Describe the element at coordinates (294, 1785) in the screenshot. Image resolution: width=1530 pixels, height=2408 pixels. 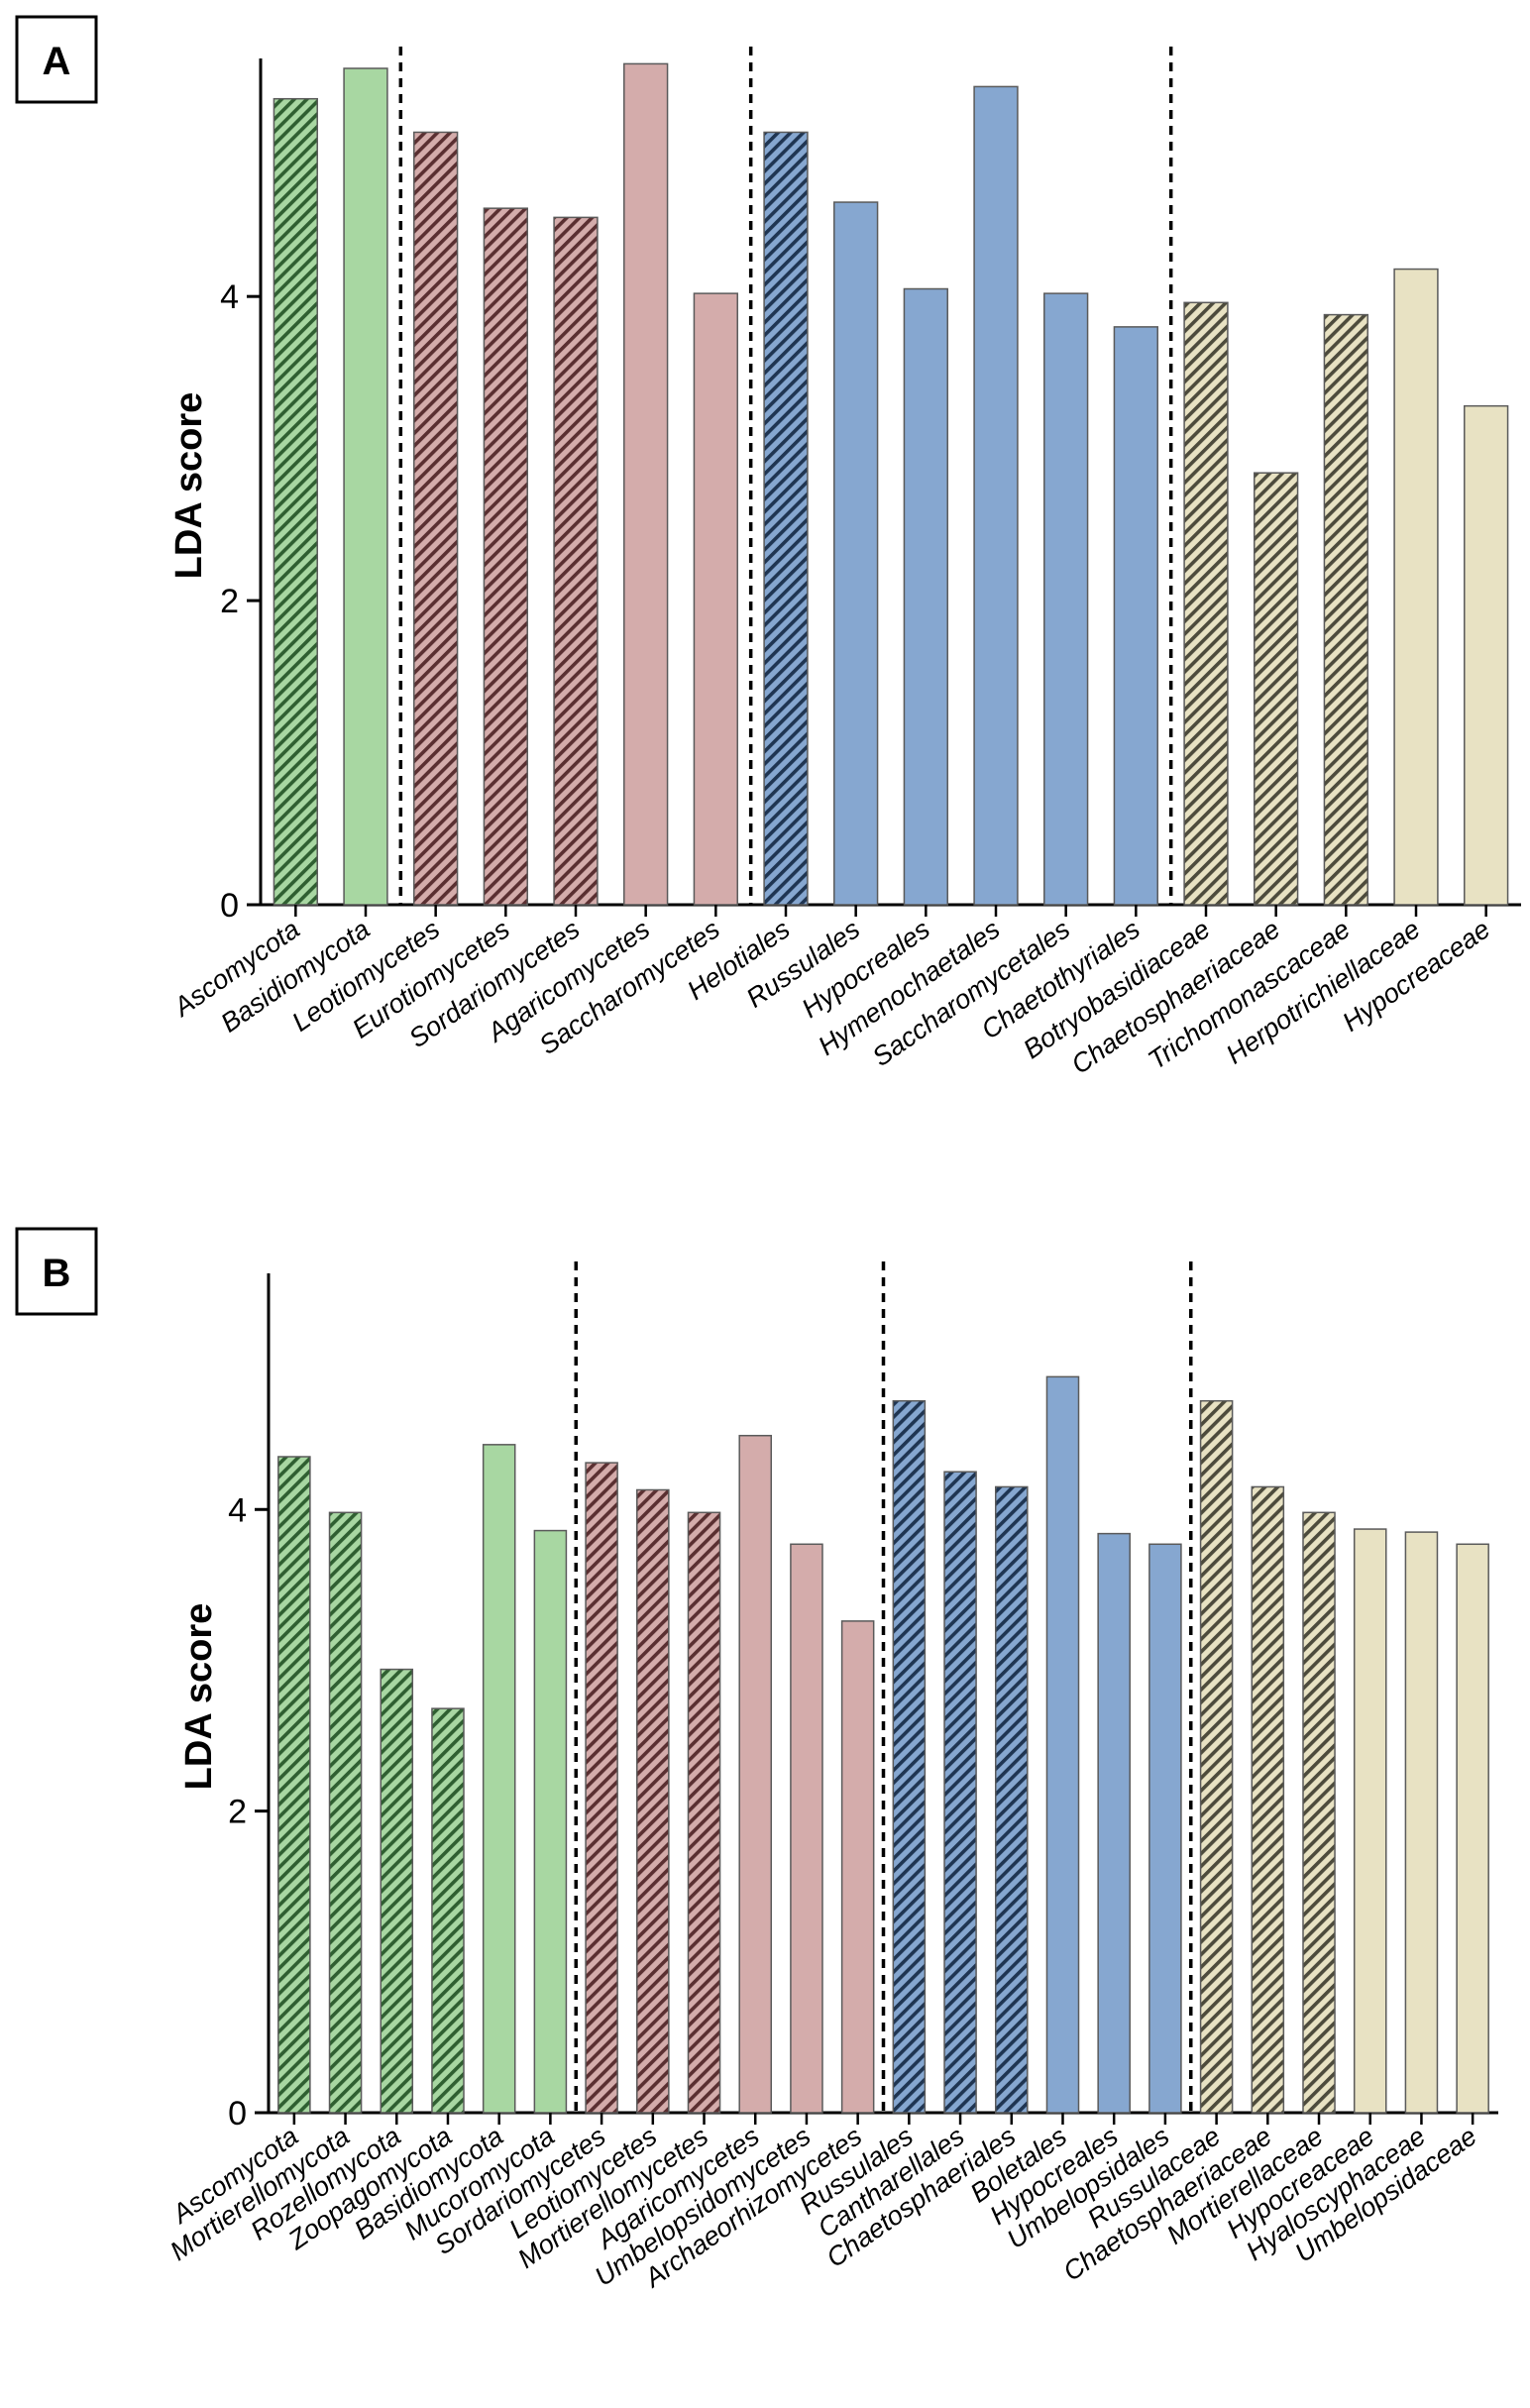
I see `panel-b-bar-ascomycota` at that location.